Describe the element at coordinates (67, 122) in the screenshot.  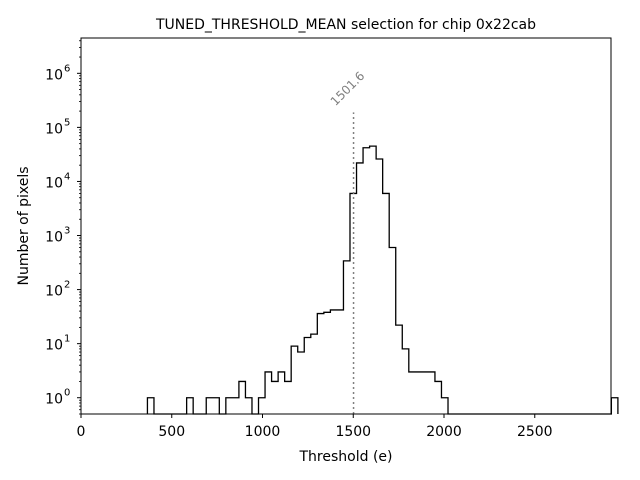
I see `y-tick-exponent: 5` at that location.